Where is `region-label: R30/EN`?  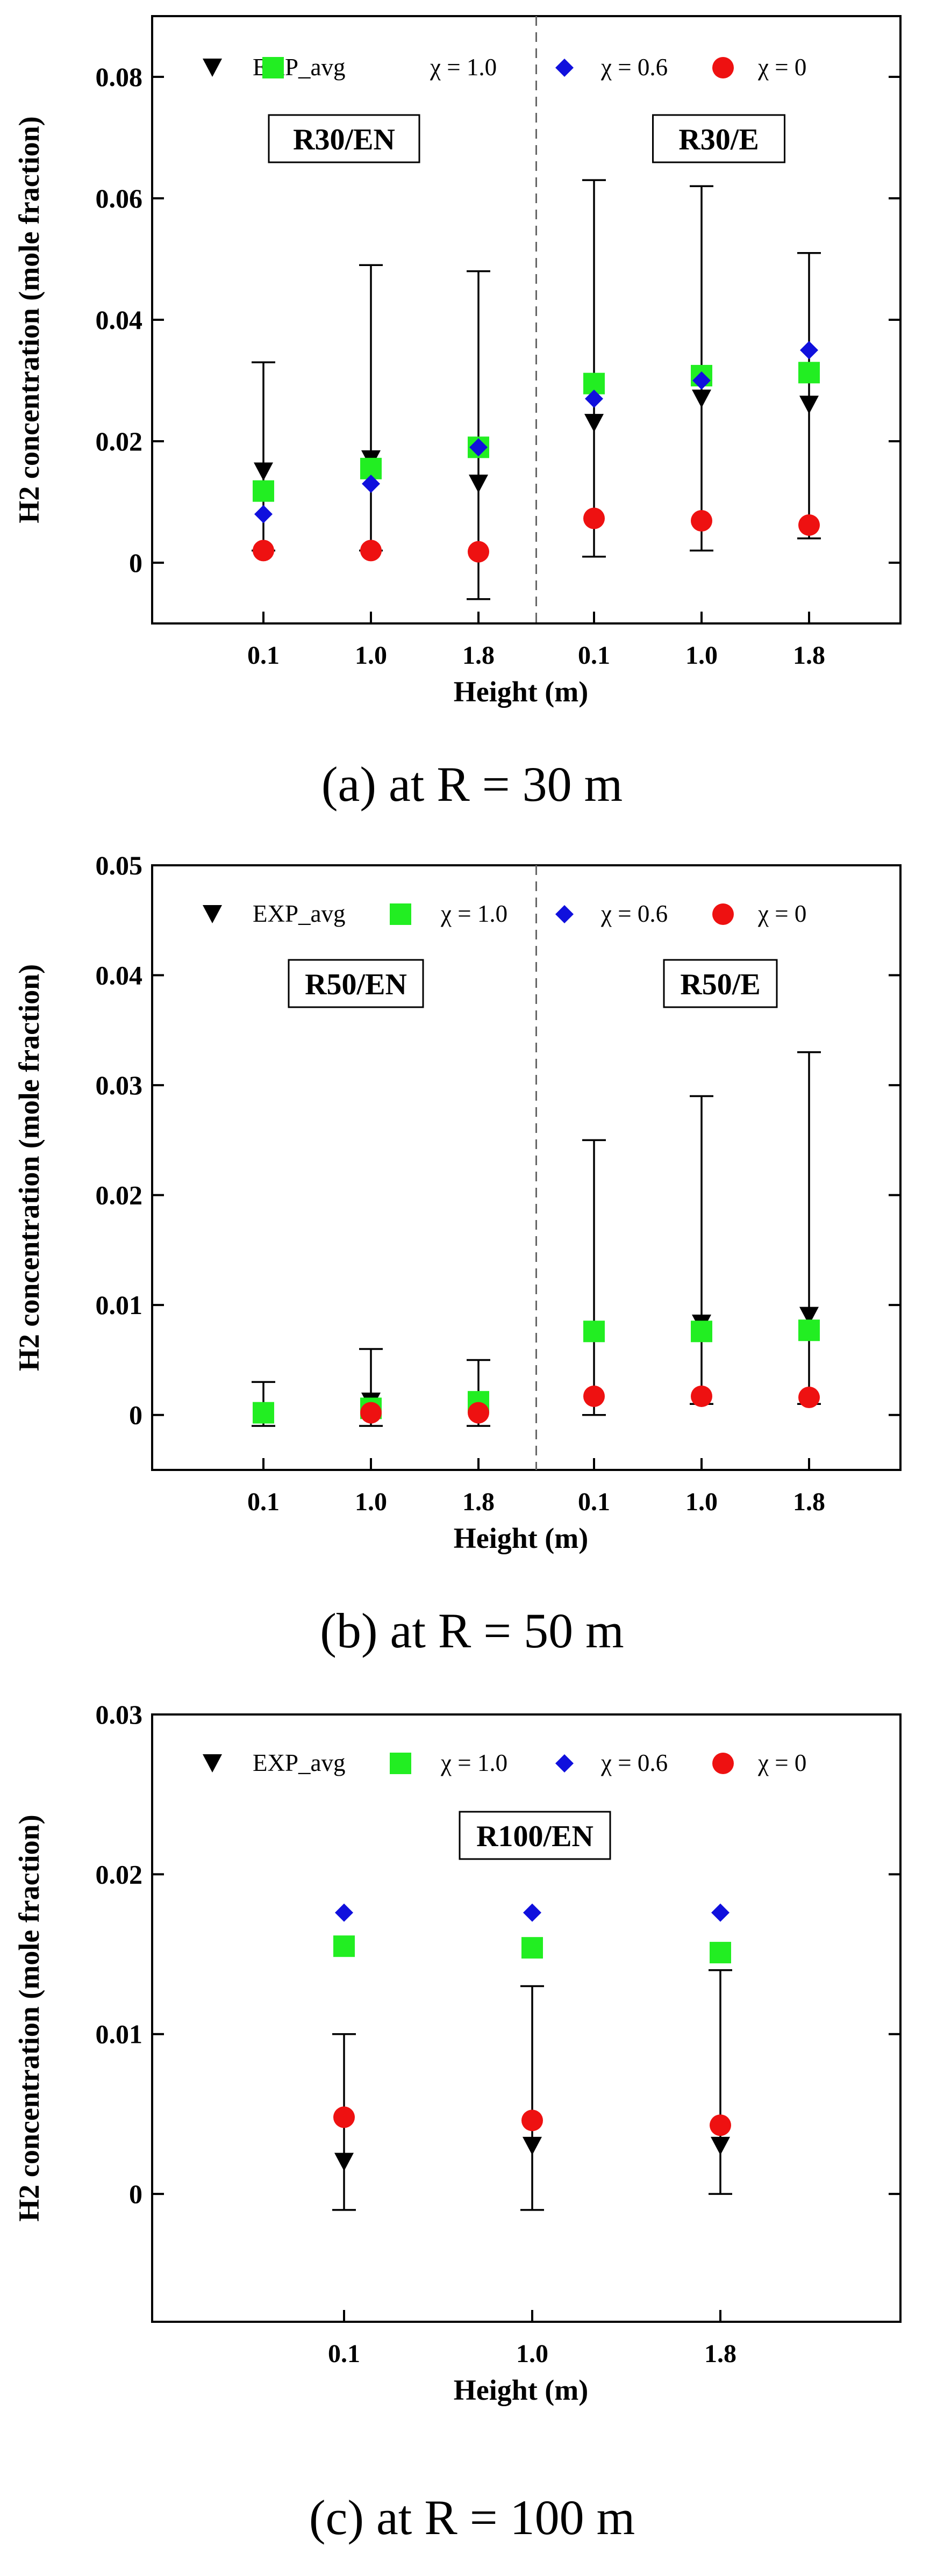 region-label: R30/EN is located at coordinates (344, 139).